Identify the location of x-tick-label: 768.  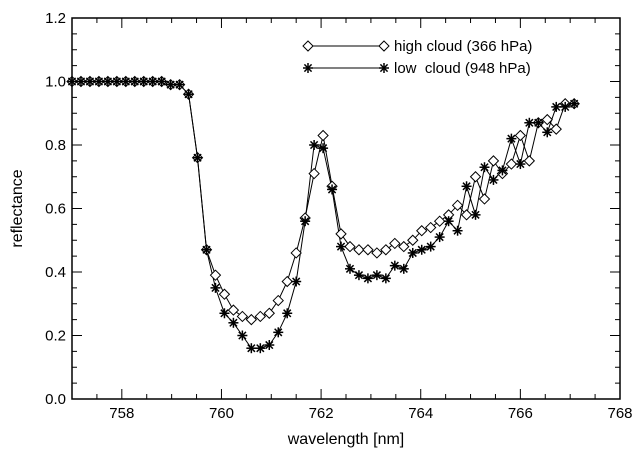
(619, 413).